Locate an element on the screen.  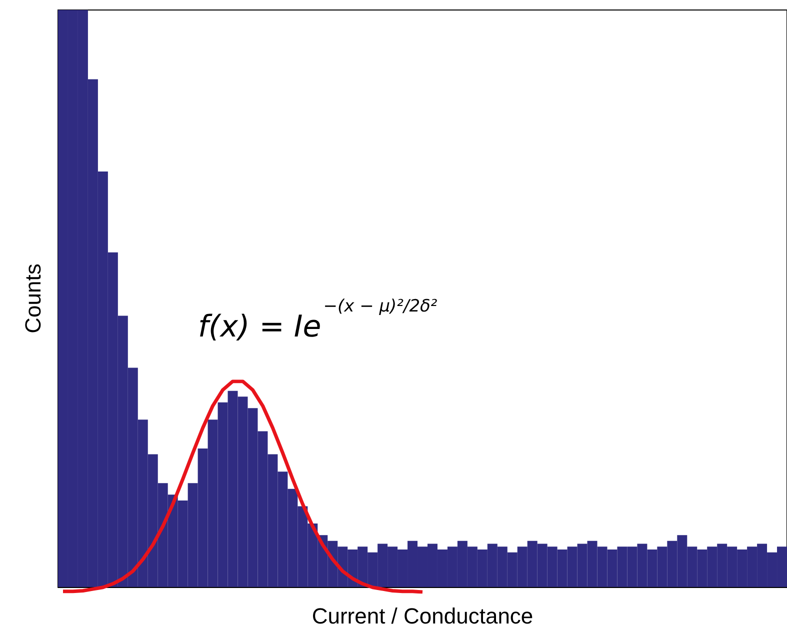
x-axis-title: Current / Conductance is located at coordinates (423, 616).